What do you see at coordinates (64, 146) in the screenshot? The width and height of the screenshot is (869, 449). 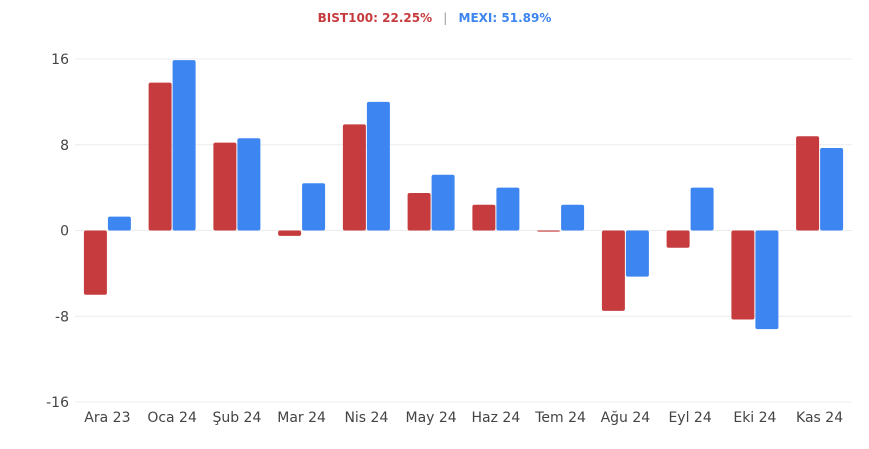 I see `y-tick-label: 8` at bounding box center [64, 146].